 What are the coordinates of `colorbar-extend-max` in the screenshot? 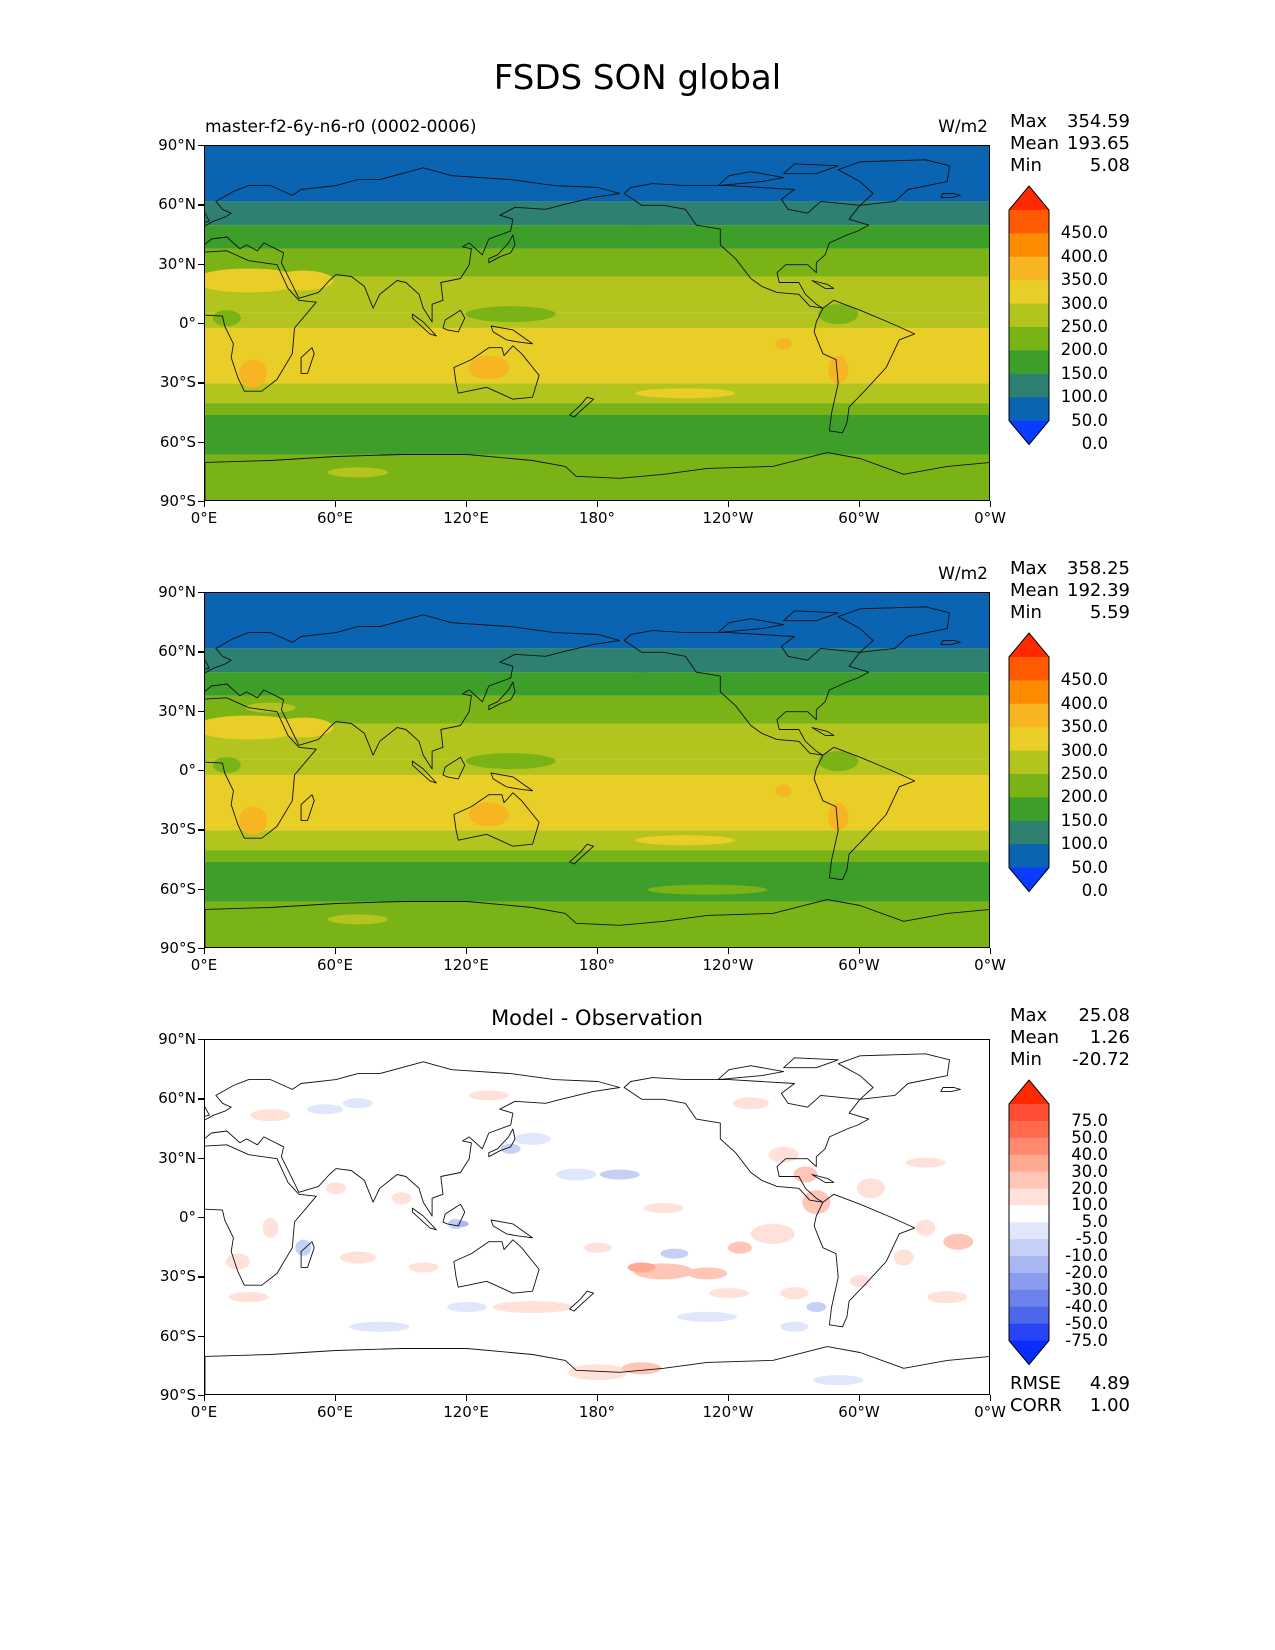 It's located at (1029, 645).